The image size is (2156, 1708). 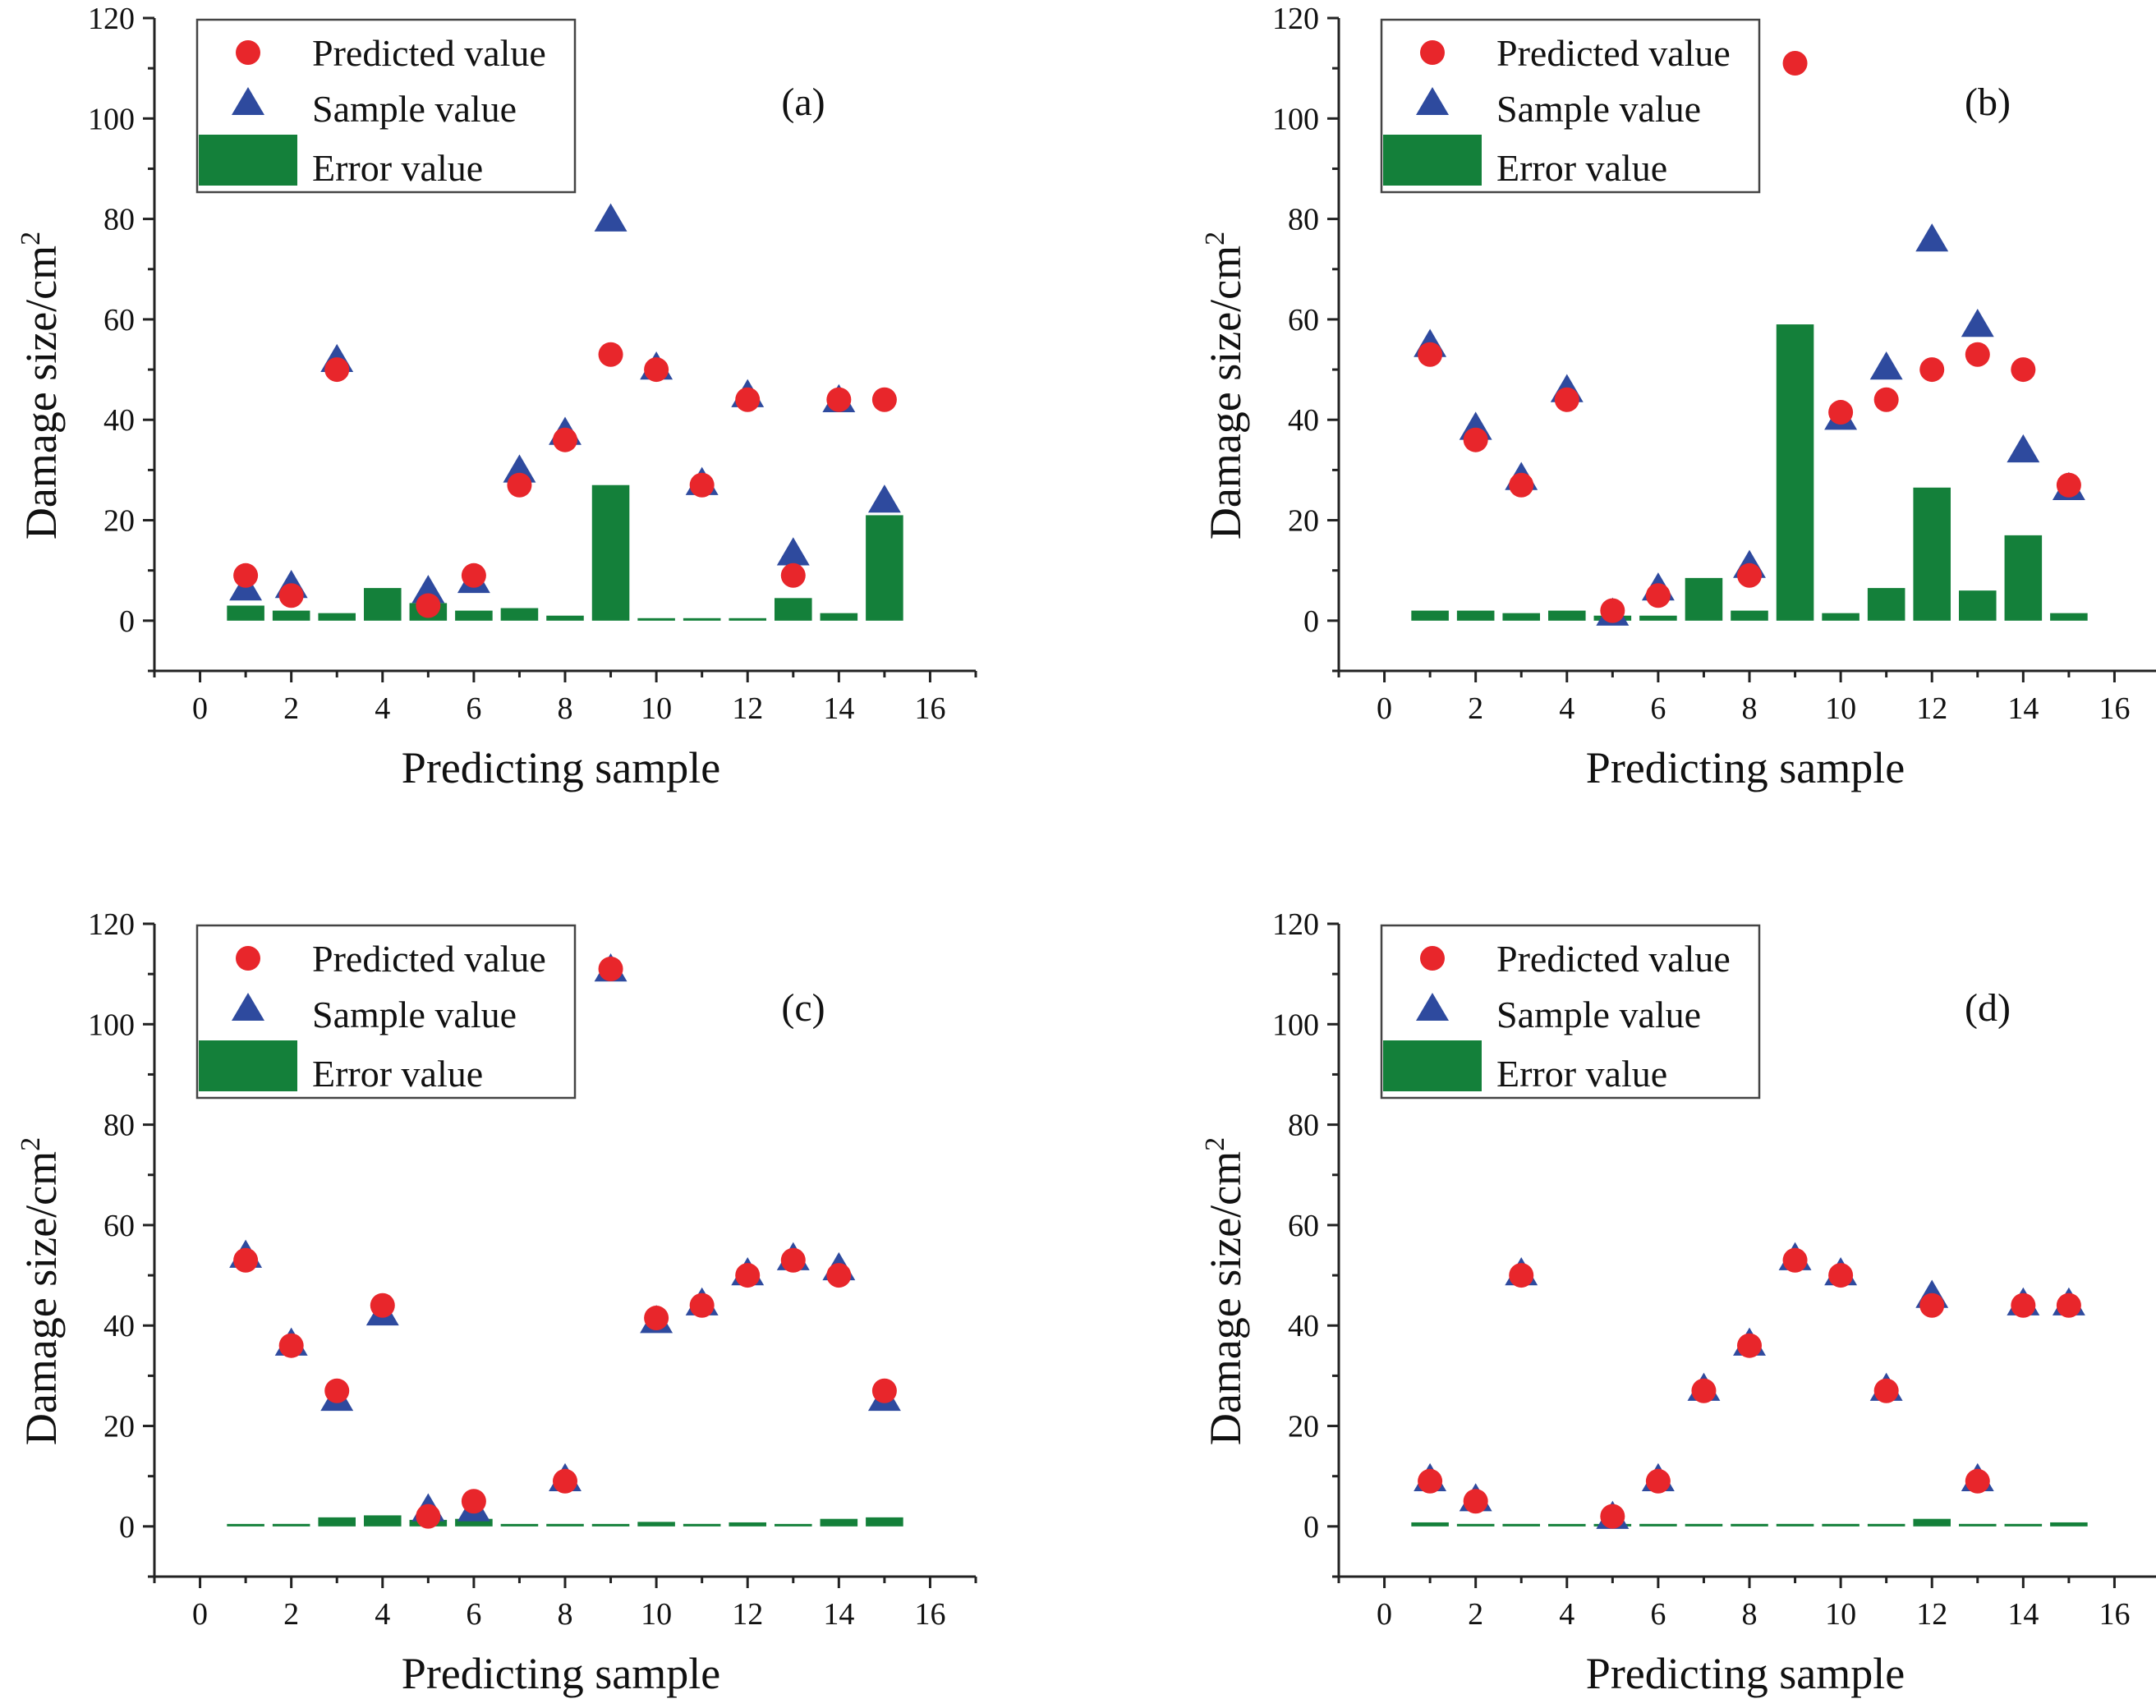 What do you see at coordinates (1988, 1008) in the screenshot?
I see `panel-label: (d)` at bounding box center [1988, 1008].